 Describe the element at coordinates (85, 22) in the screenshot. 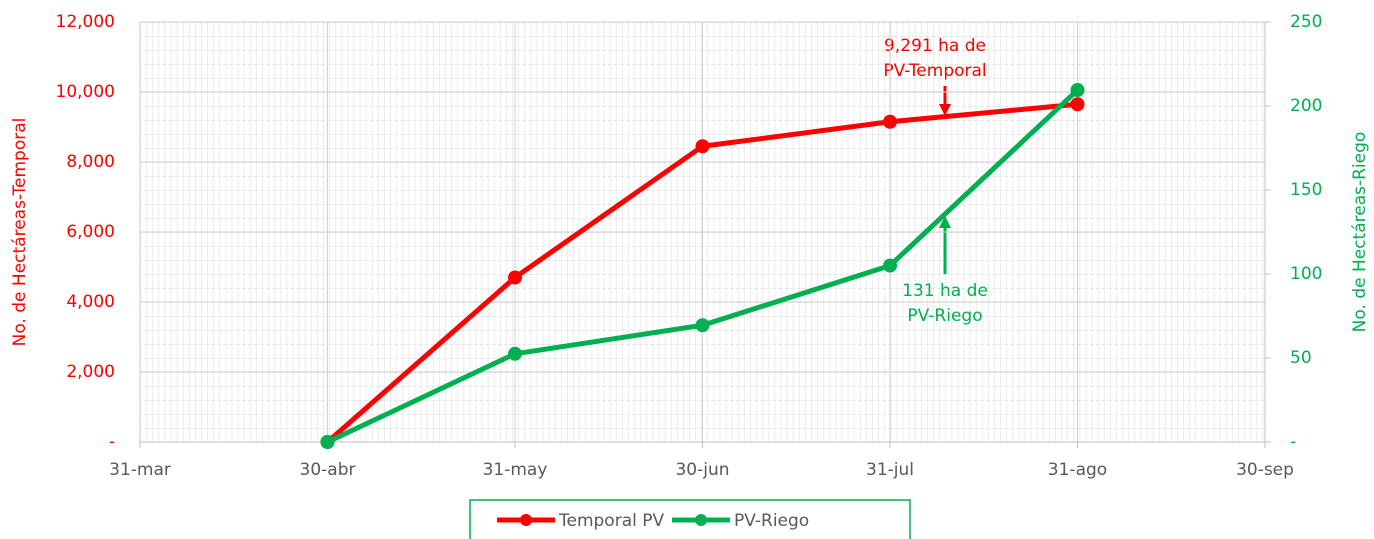

I see `y-tick-label: 12,000` at that location.